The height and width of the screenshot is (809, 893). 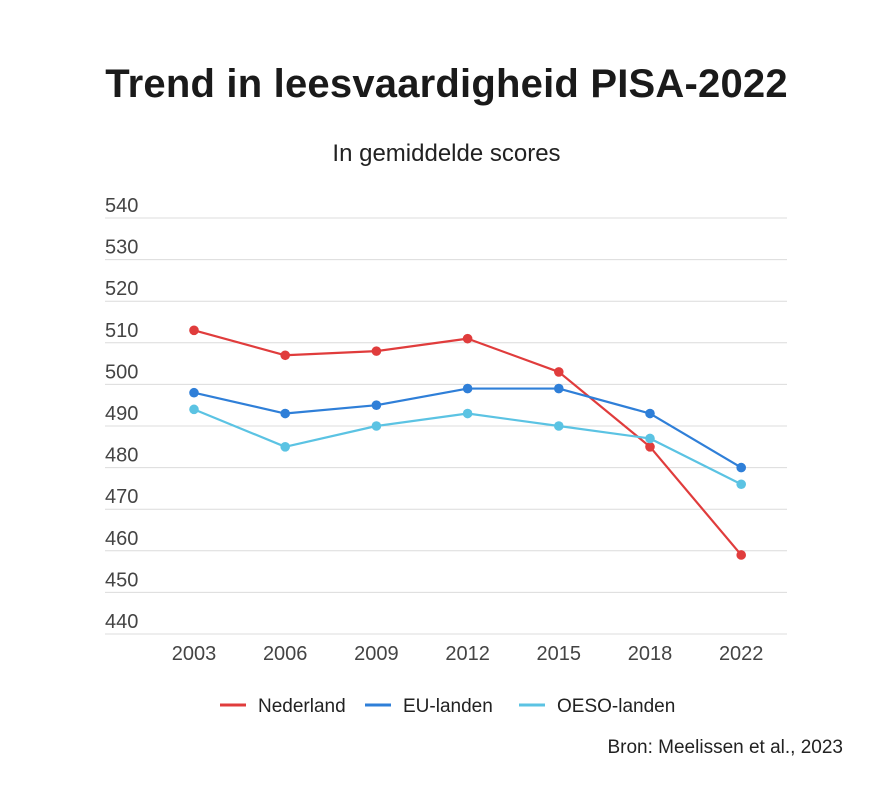 I want to click on series-line-oeso-landen, so click(x=467, y=447).